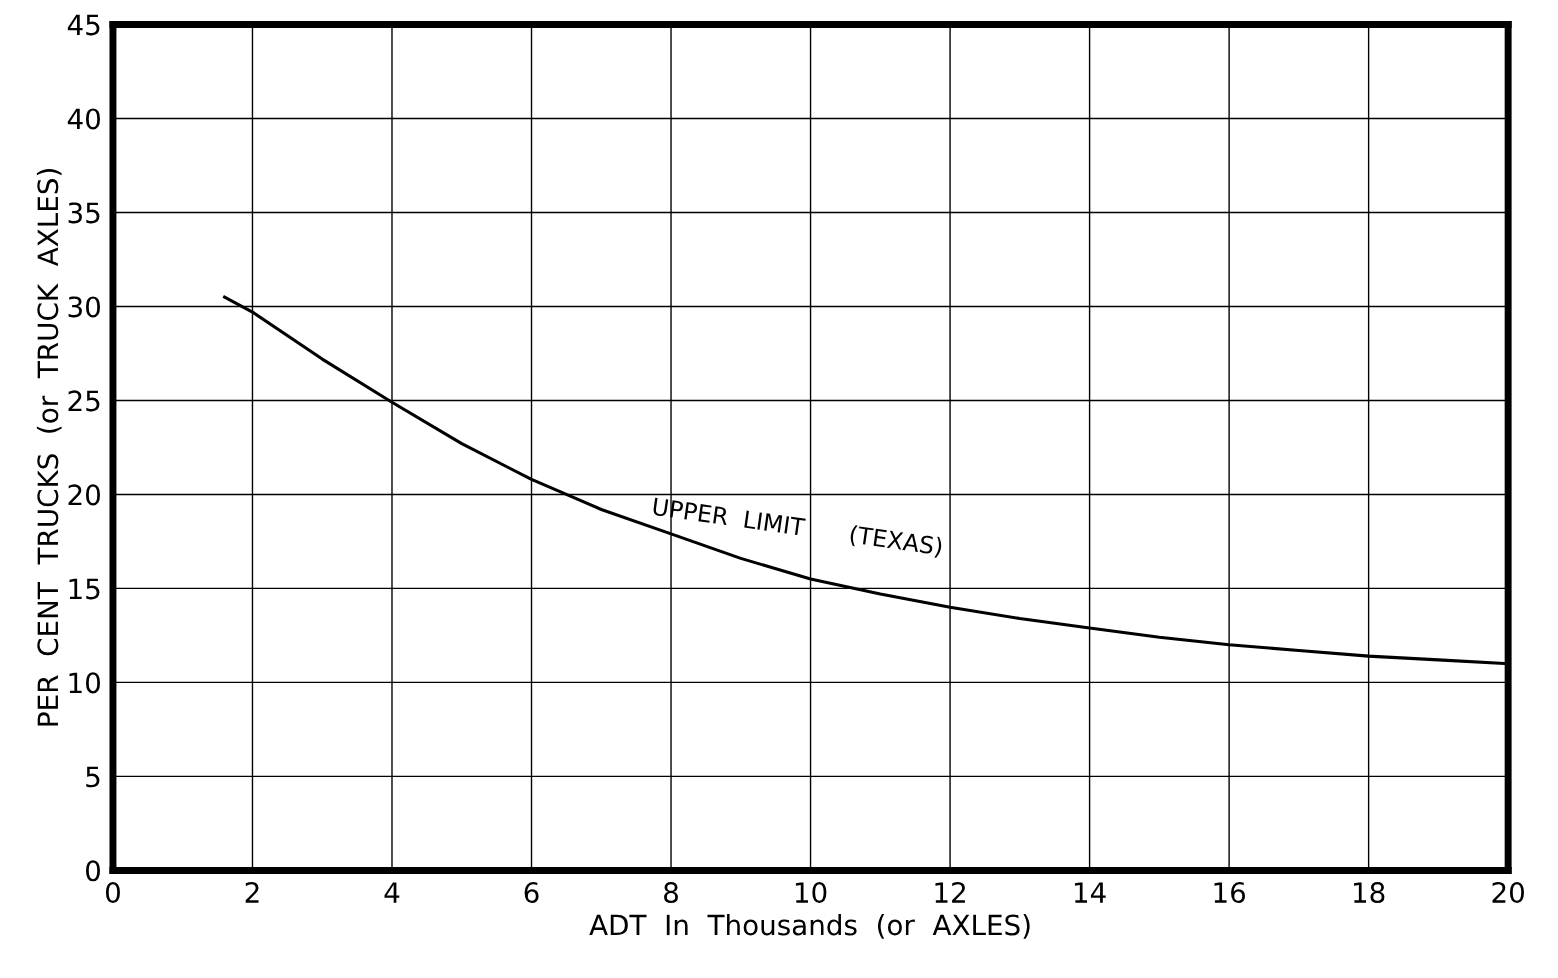 The width and height of the screenshot is (1558, 978). Describe the element at coordinates (1508, 893) in the screenshot. I see `x-tick-label: 20` at that location.